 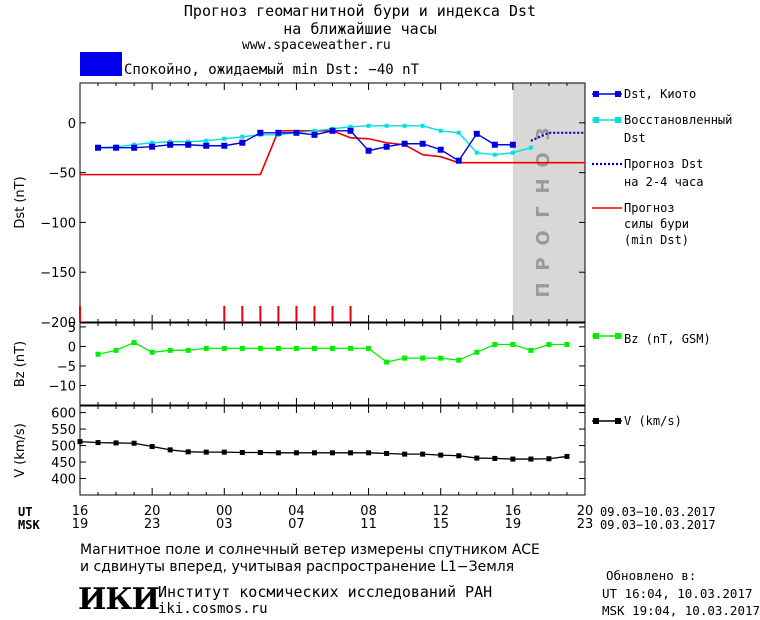 I want to click on forecast-band, so click(x=548, y=202).